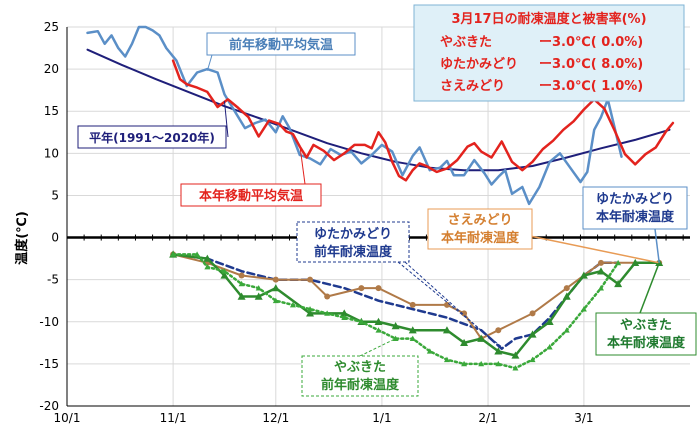  Describe the element at coordinates (173, 418) in the screenshot. I see `x-tick-label: 11/1` at that location.